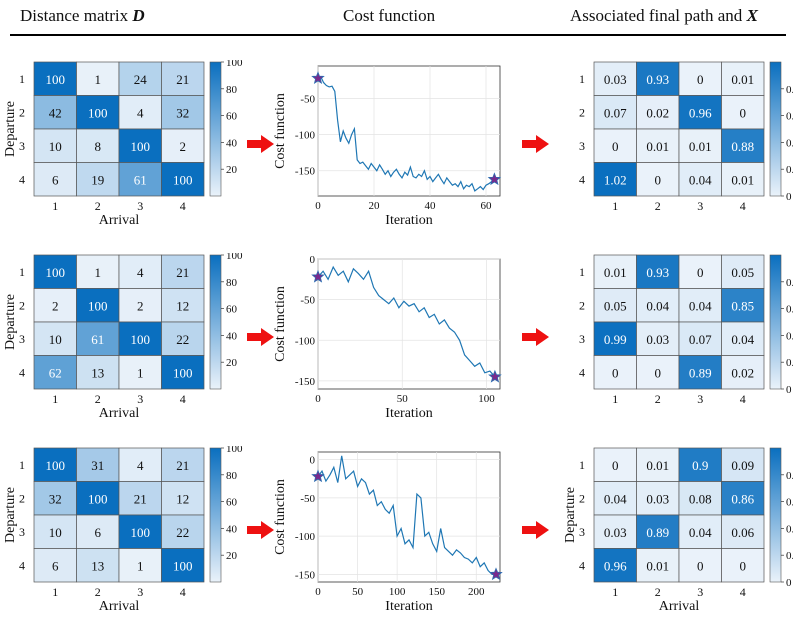  What do you see at coordinates (615, 592) in the screenshot?
I see `x-tick-label: 1` at bounding box center [615, 592].